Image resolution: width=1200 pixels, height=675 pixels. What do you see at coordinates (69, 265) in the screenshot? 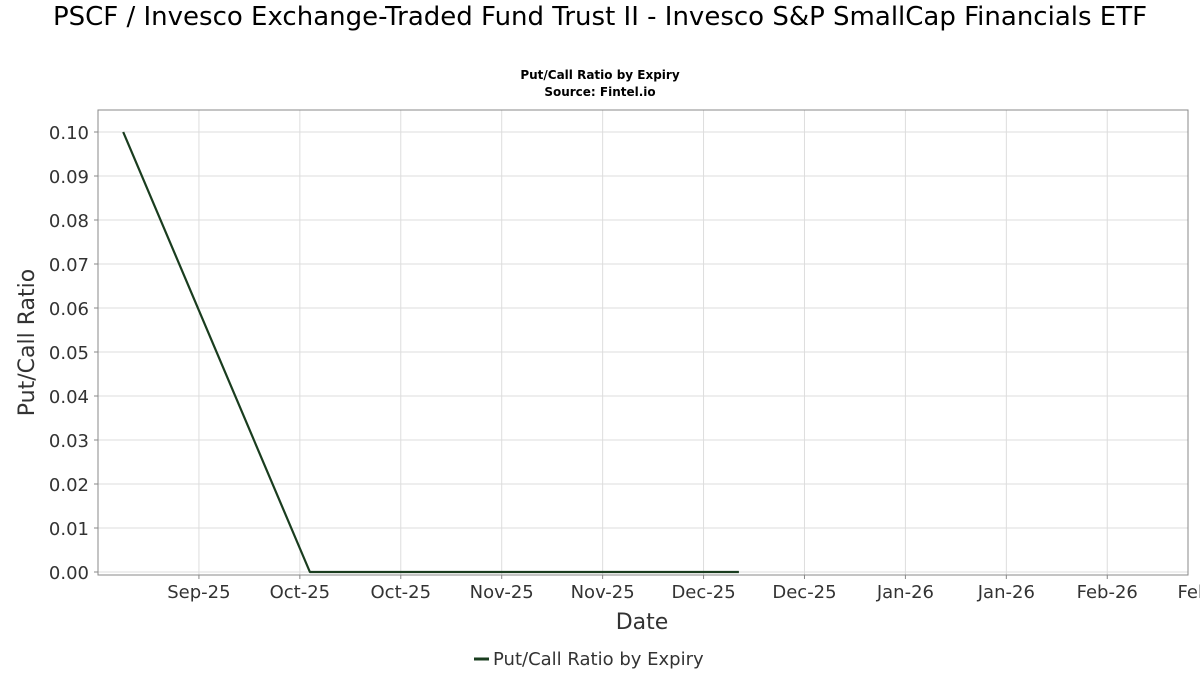
I see `y-tick-label: 0.07` at bounding box center [69, 265].